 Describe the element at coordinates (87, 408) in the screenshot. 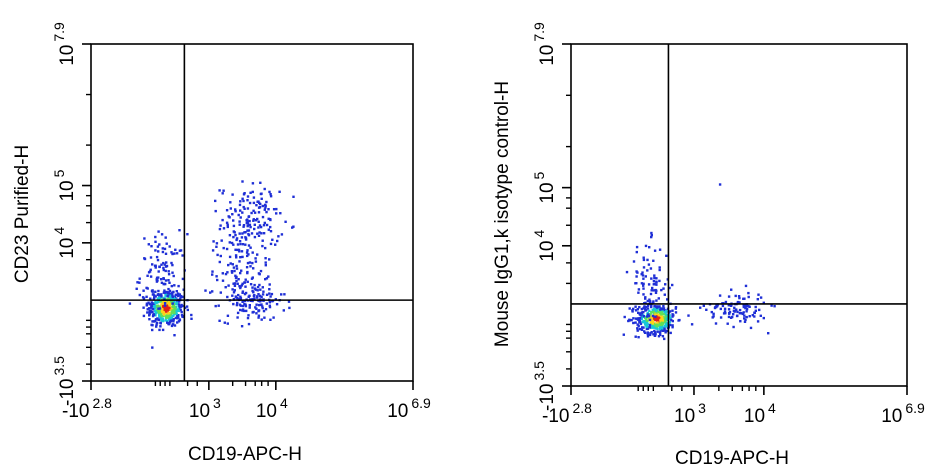

I see `x-tick-label: -10 2.8` at that location.